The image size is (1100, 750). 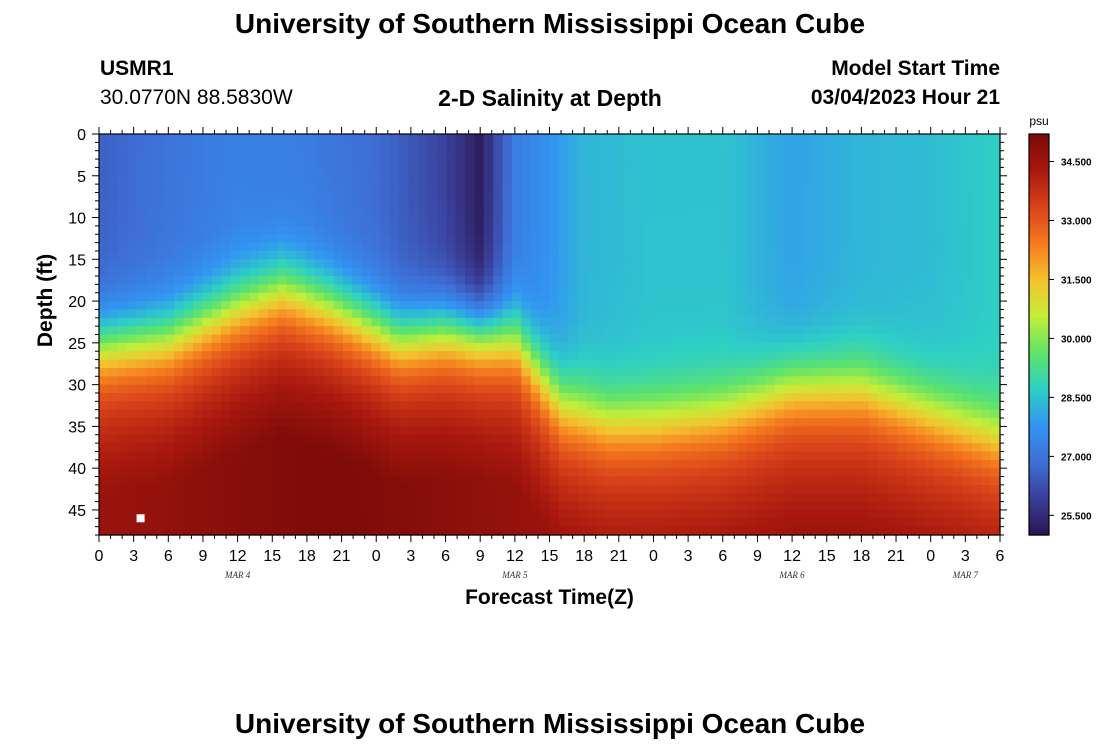 What do you see at coordinates (965, 556) in the screenshot?
I see `x-tick-label: 3` at bounding box center [965, 556].